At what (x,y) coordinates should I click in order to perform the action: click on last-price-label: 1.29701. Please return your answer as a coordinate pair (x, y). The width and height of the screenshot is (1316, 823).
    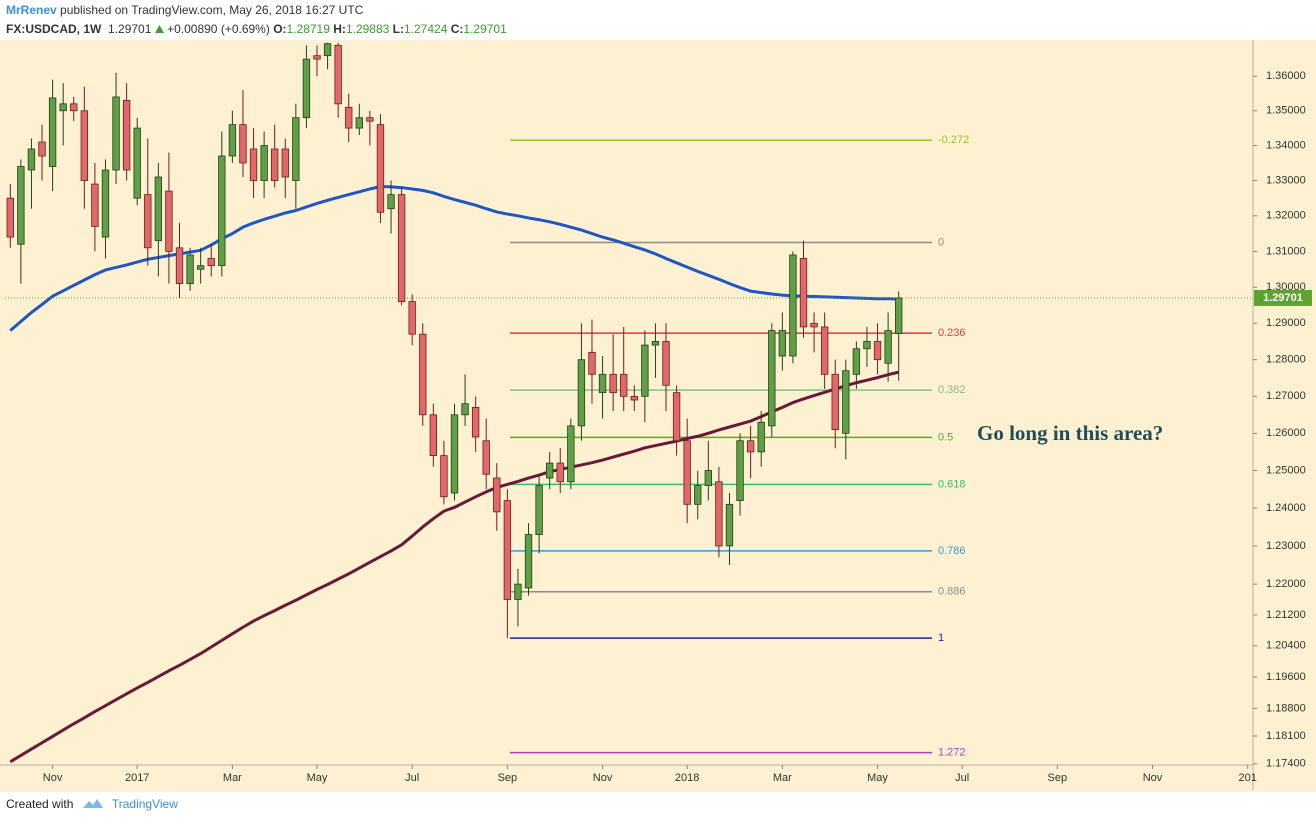
    Looking at the image, I should click on (1283, 298).